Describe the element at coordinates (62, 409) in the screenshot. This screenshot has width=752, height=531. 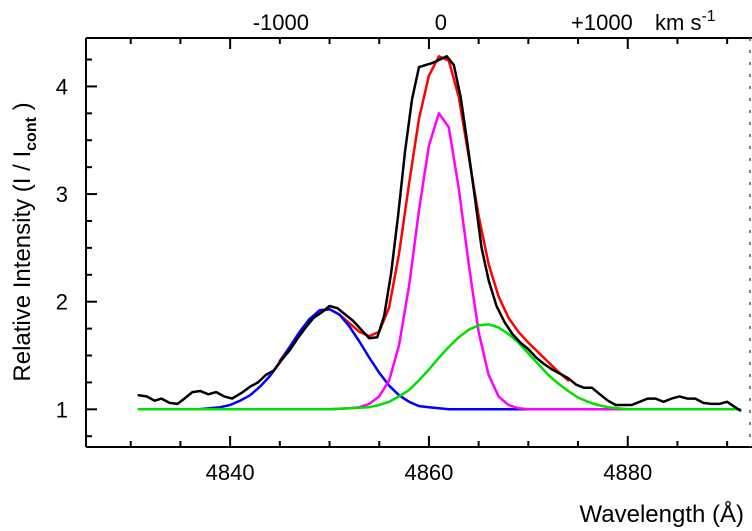
I see `y-tick-label: 1` at that location.